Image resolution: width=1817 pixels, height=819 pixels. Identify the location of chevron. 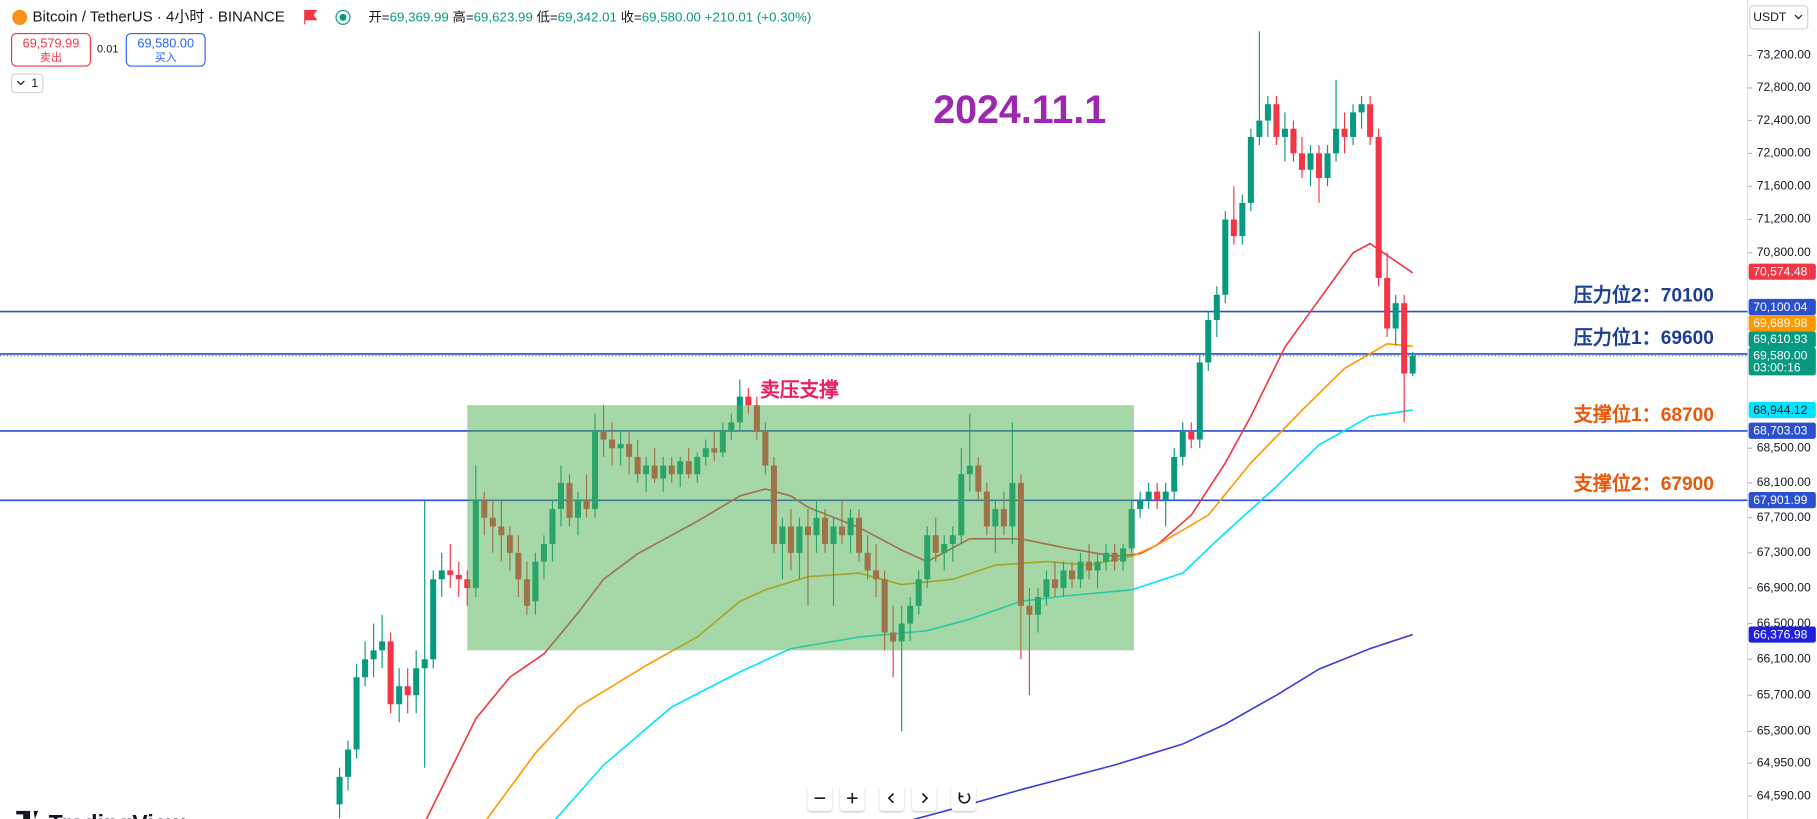
(20, 83).